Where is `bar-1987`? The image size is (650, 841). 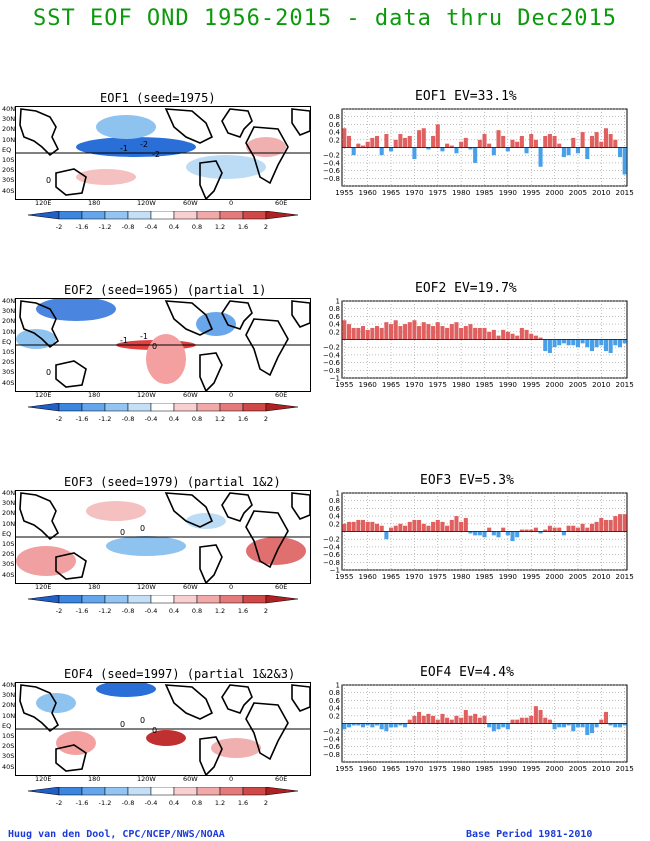
bar-1987 is located at coordinates (493, 727).